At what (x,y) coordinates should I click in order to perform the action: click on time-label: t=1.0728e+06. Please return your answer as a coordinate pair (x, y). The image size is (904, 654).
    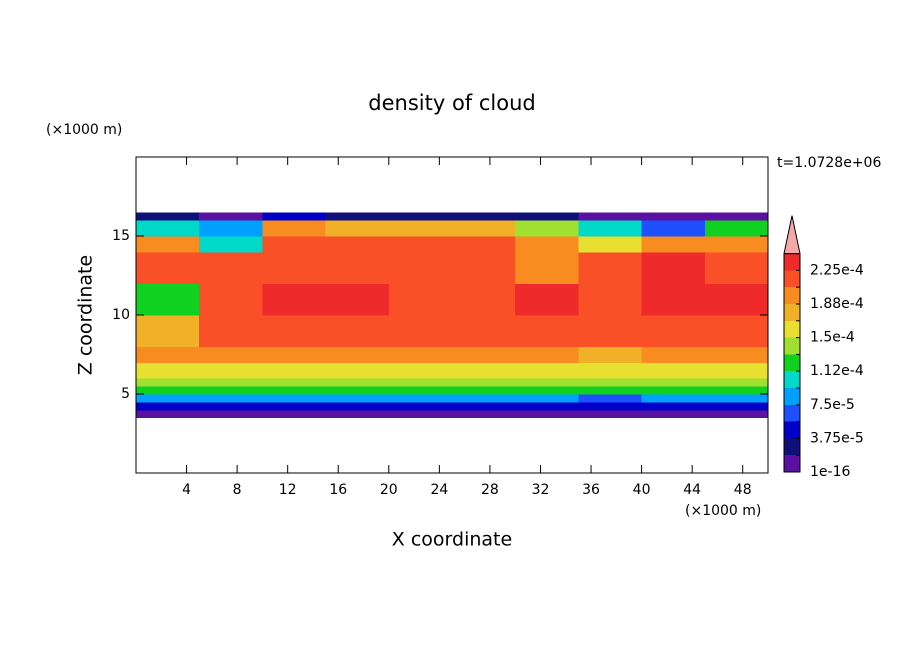
    Looking at the image, I should click on (829, 163).